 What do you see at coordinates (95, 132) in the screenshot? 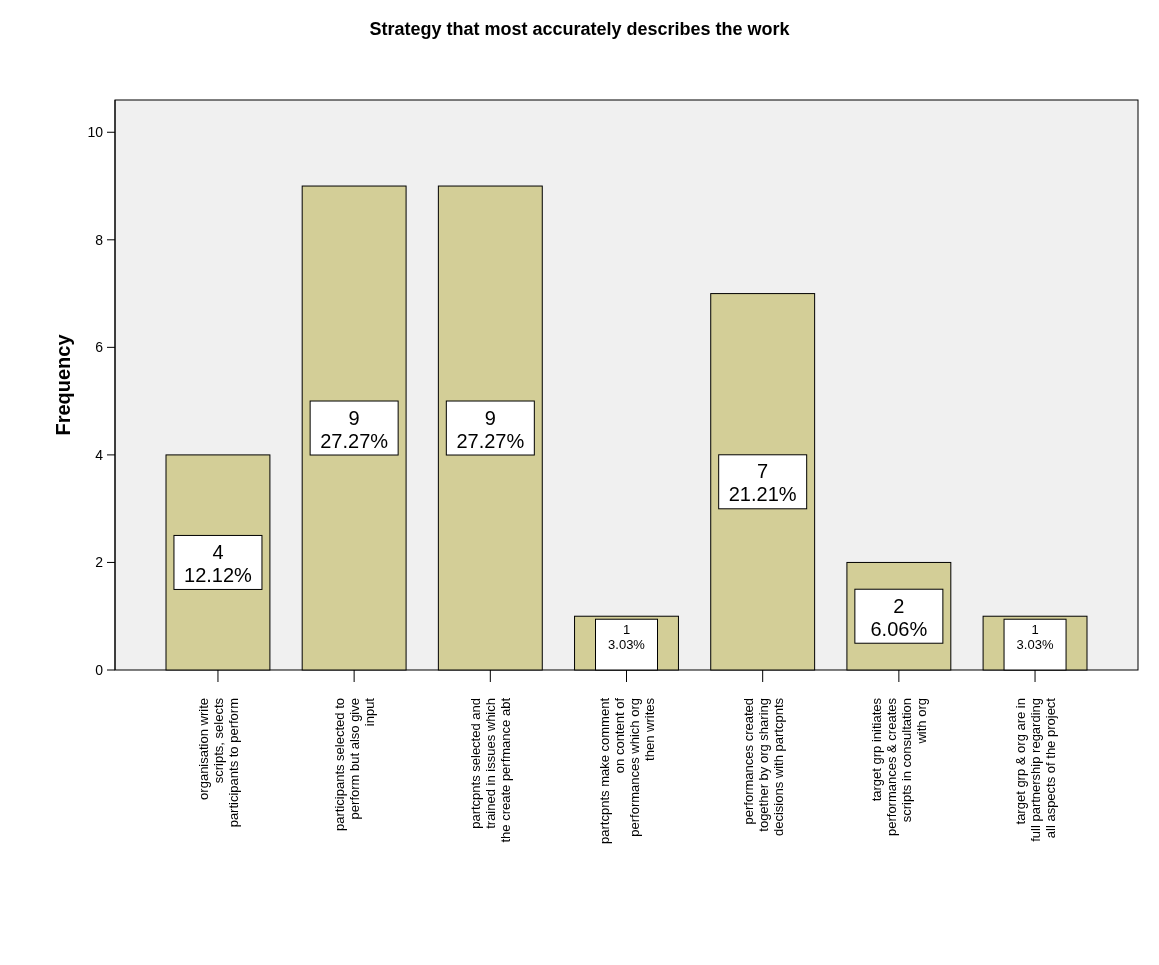
I see `y-tick-label: 10` at bounding box center [95, 132].